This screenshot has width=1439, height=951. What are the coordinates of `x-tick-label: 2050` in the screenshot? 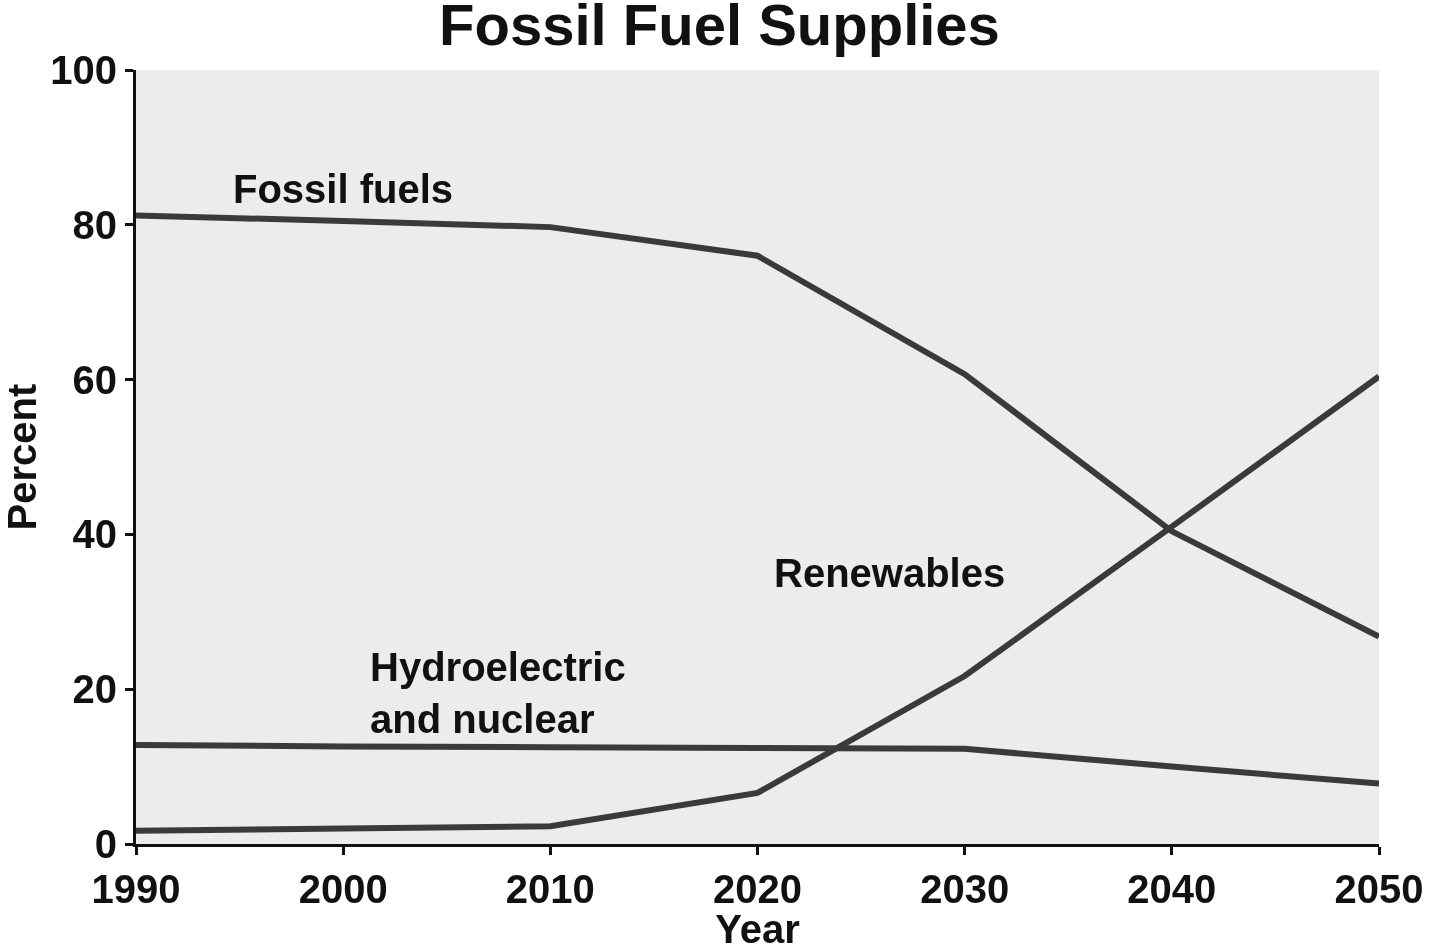 It's located at (1379, 889).